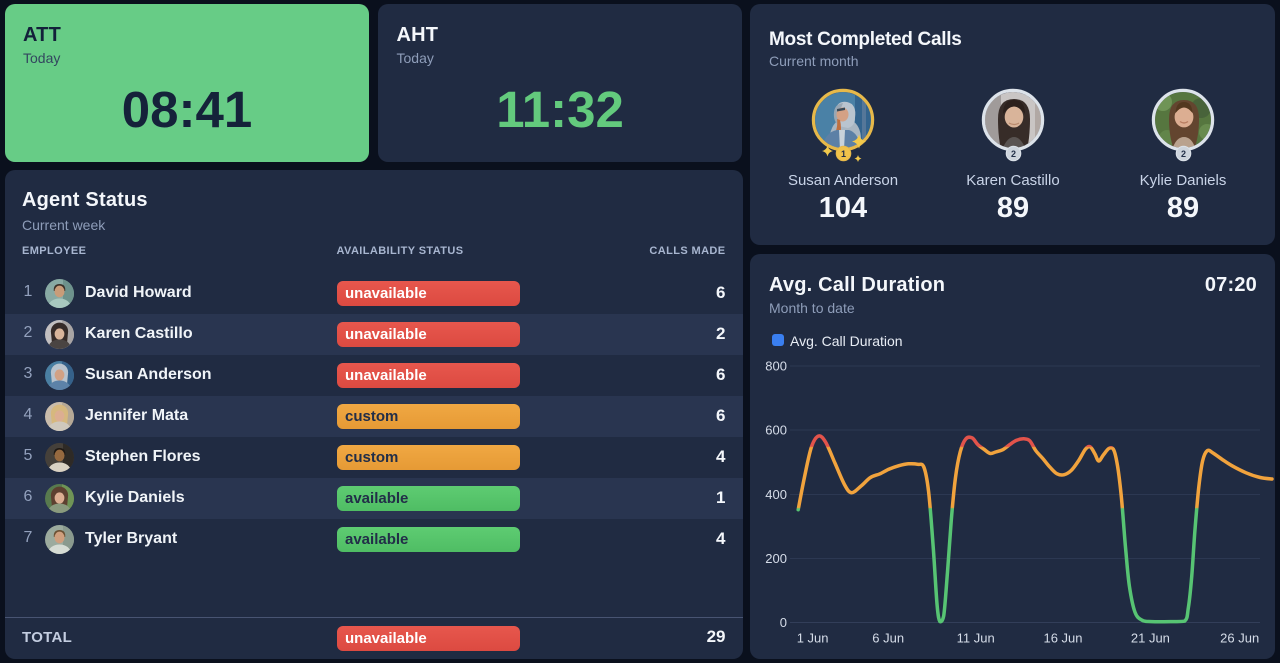 The width and height of the screenshot is (1280, 663). I want to click on svg-text: 6 Jun, so click(888, 638).